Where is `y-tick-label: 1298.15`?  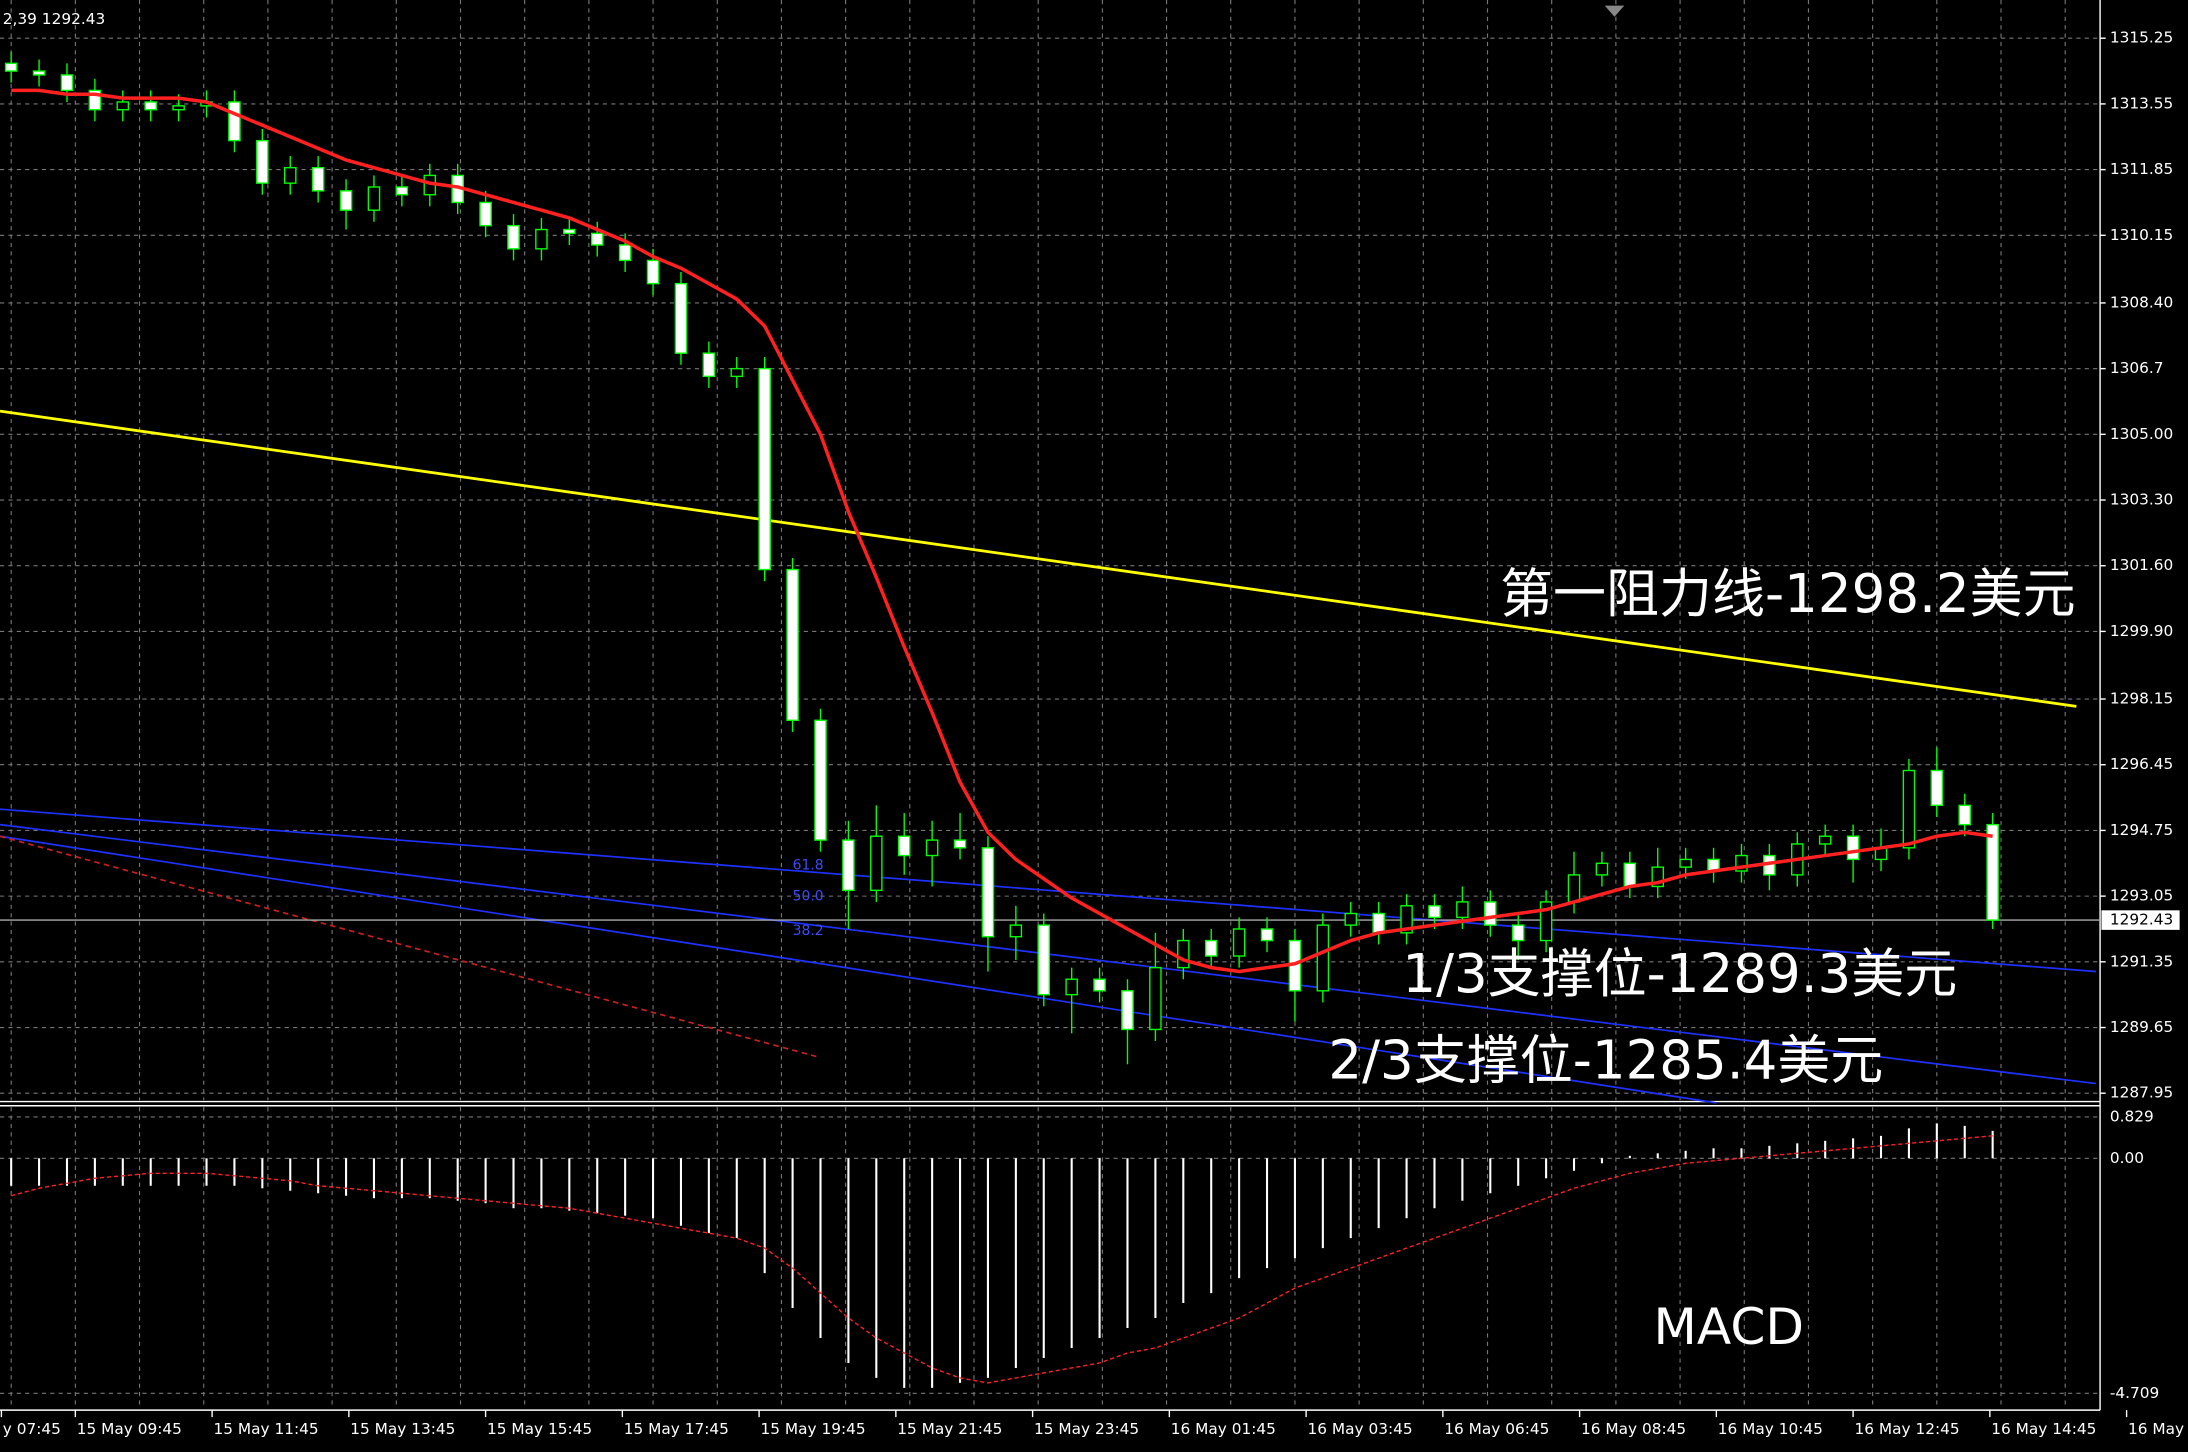 y-tick-label: 1298.15 is located at coordinates (2141, 699).